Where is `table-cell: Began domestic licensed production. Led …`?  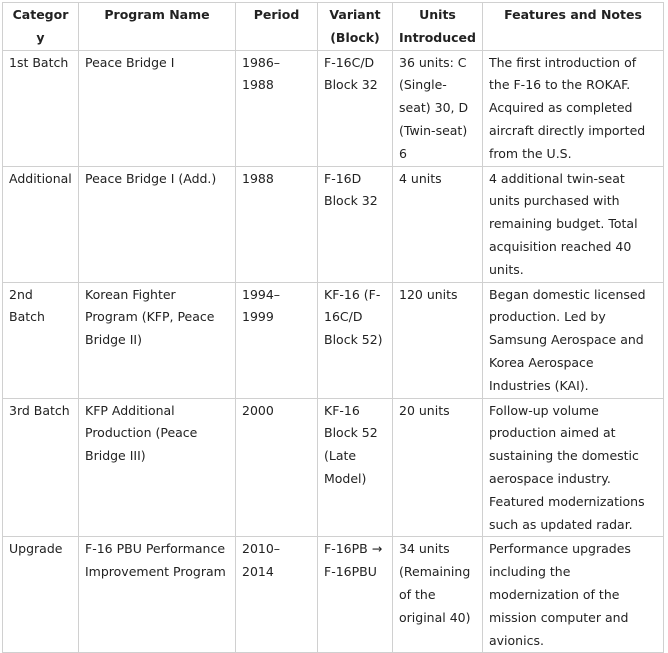 table-cell: Began domestic licensed production. Led … is located at coordinates (573, 340).